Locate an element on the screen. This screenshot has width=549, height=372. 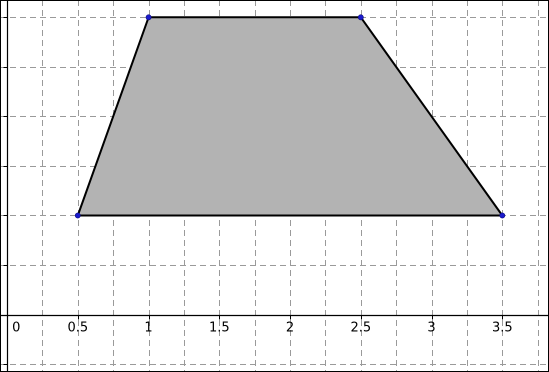
x-tick-label: 2.5 is located at coordinates (360, 328).